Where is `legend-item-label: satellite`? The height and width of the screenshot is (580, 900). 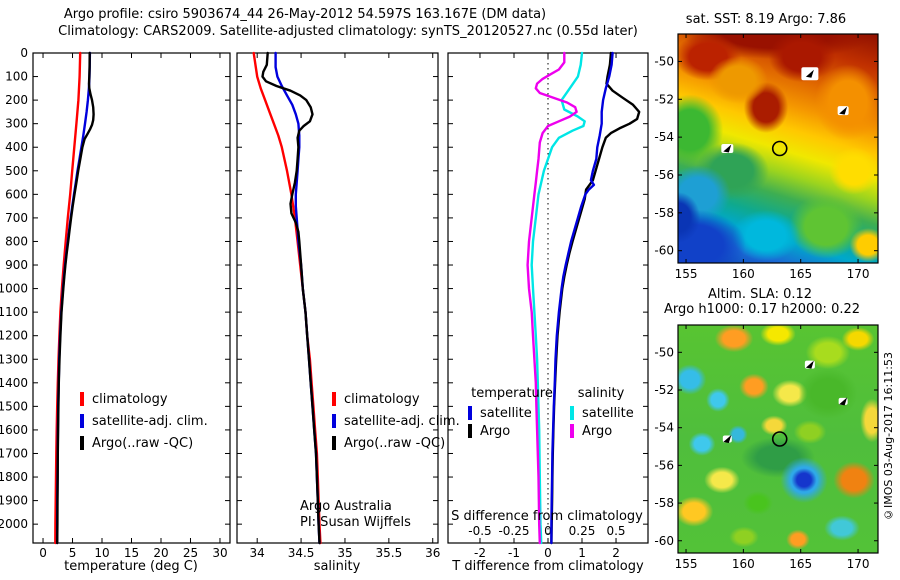 legend-item-label: satellite is located at coordinates (506, 413).